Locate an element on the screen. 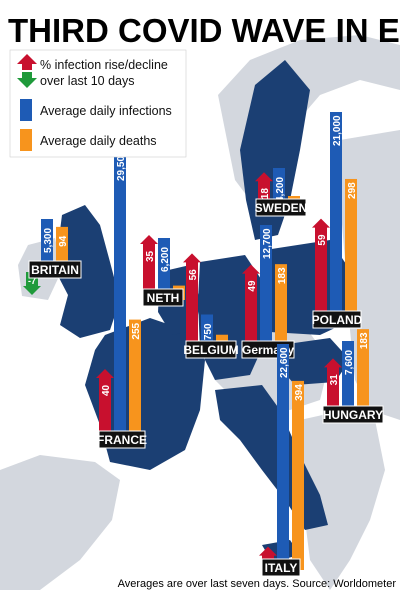 This screenshot has width=400, height=599. sweden-infections-label: 4,200 is located at coordinates (280, 189).